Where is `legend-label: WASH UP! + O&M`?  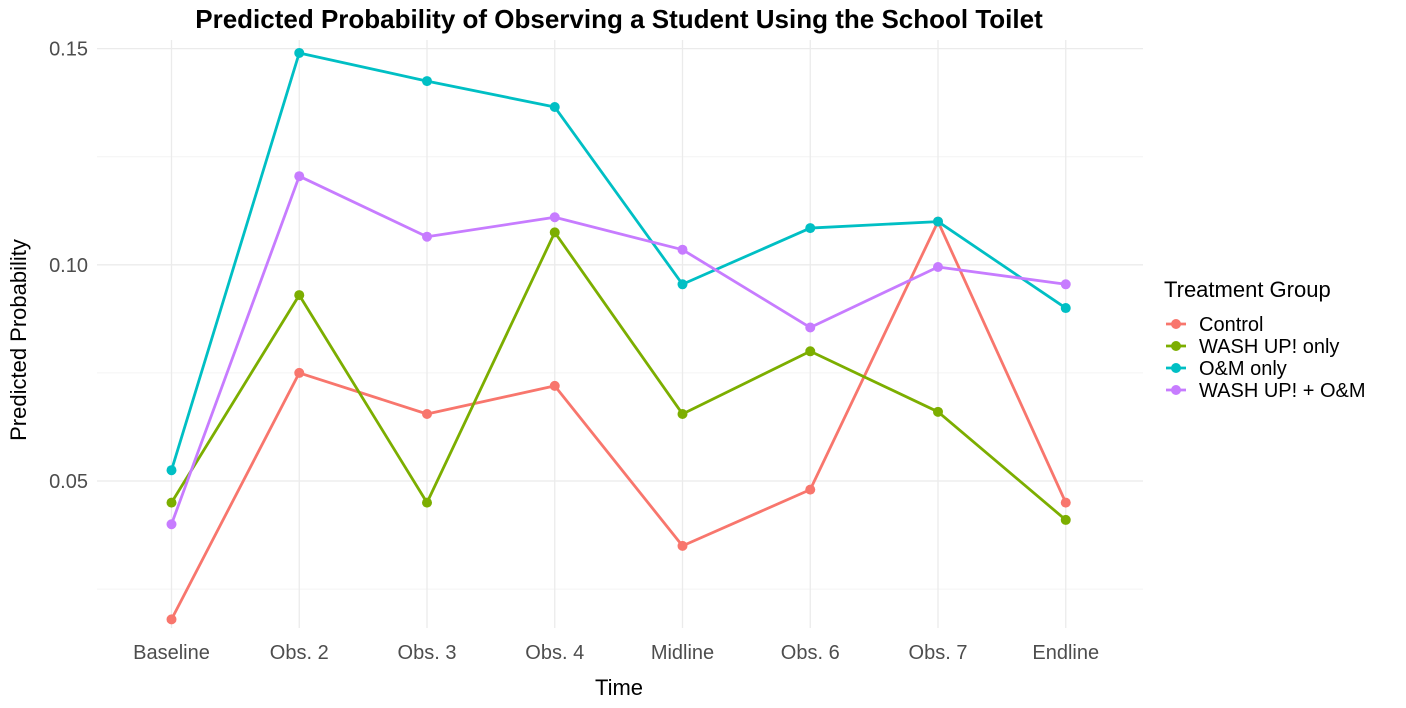 legend-label: WASH UP! + O&M is located at coordinates (1282, 391).